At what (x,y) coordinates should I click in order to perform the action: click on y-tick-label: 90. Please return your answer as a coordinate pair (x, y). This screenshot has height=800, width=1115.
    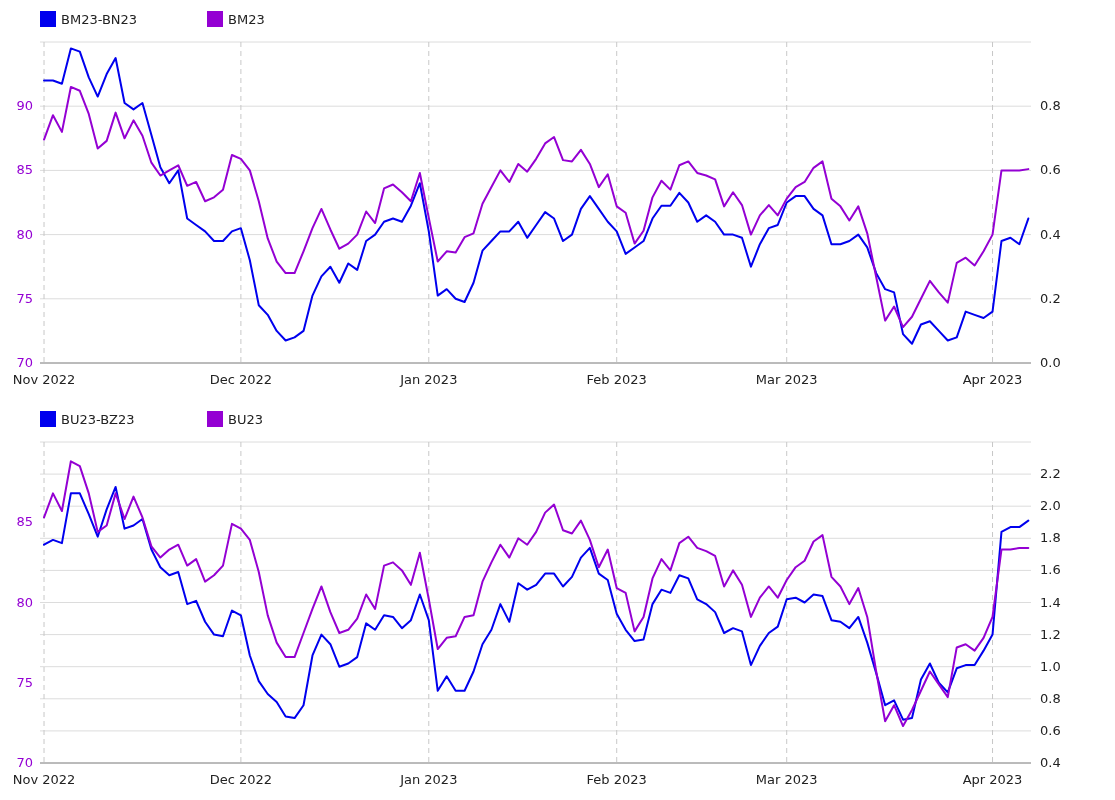
    Looking at the image, I should click on (24, 106).